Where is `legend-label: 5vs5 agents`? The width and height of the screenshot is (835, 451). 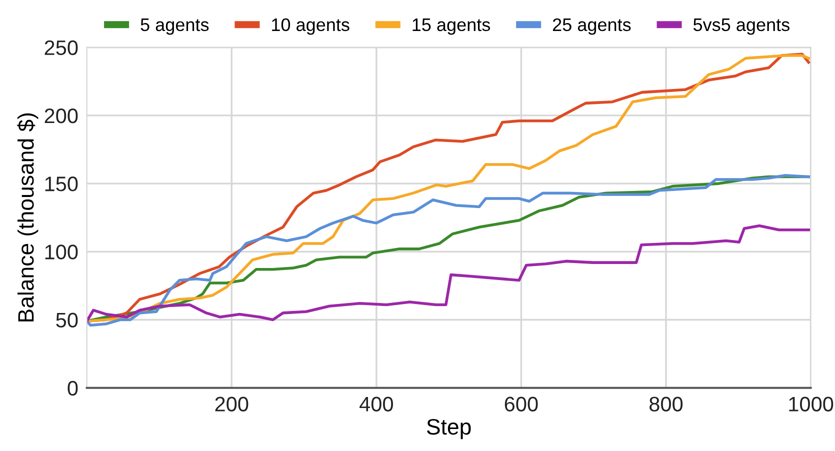 legend-label: 5vs5 agents is located at coordinates (741, 26).